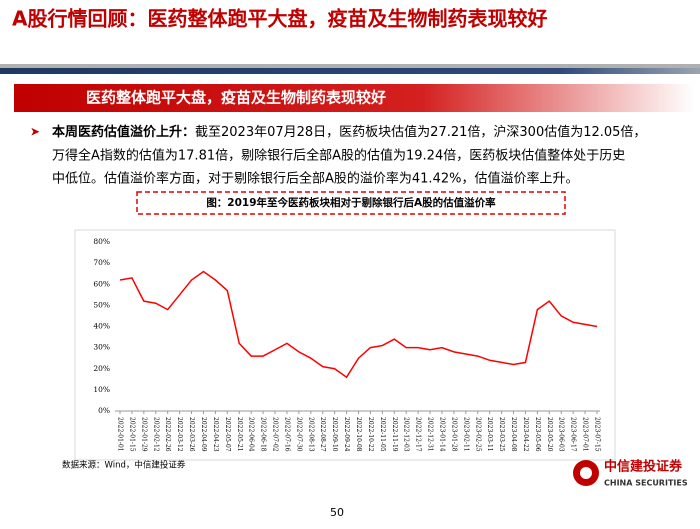 This screenshot has height=529, width=700. What do you see at coordinates (191, 434) in the screenshot?
I see `x-tick-label: 2022-03-26` at bounding box center [191, 434].